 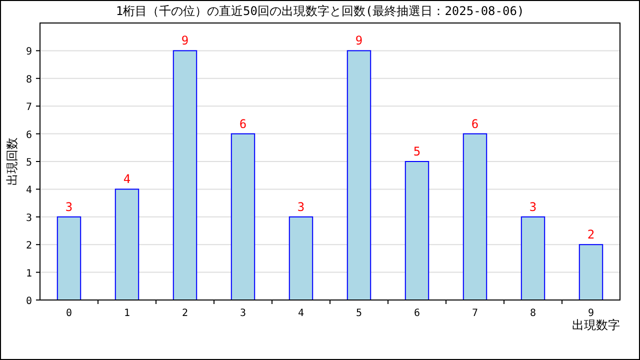 I want to click on x-axis-title: 出現数字, so click(x=596, y=325).